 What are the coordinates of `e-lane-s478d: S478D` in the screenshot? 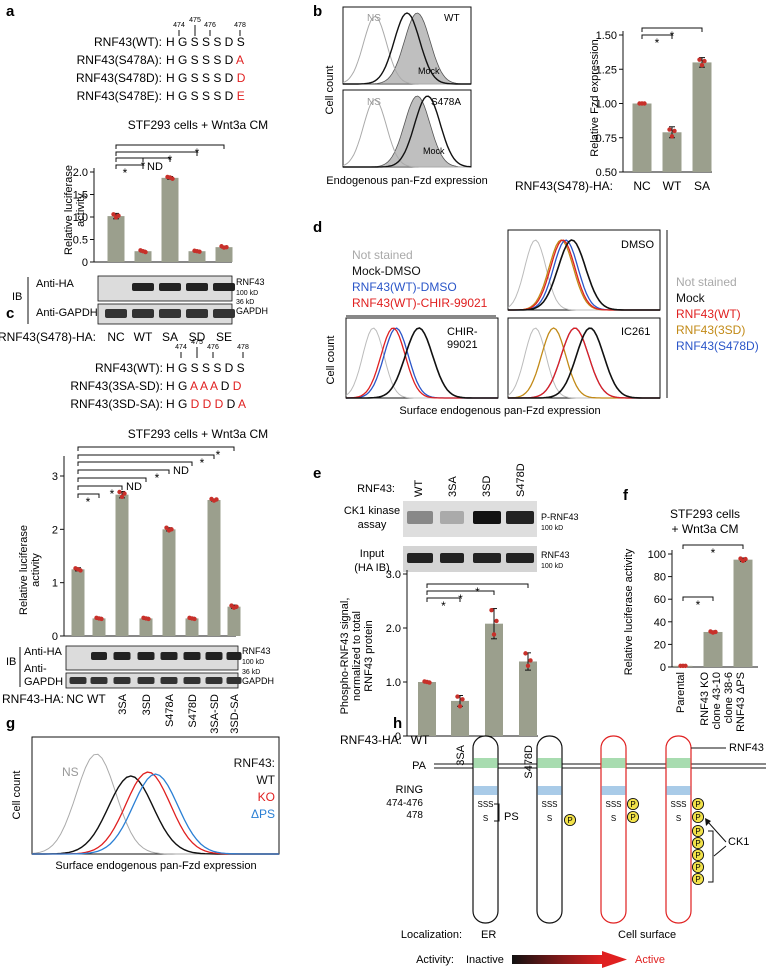 It's located at (521, 480).